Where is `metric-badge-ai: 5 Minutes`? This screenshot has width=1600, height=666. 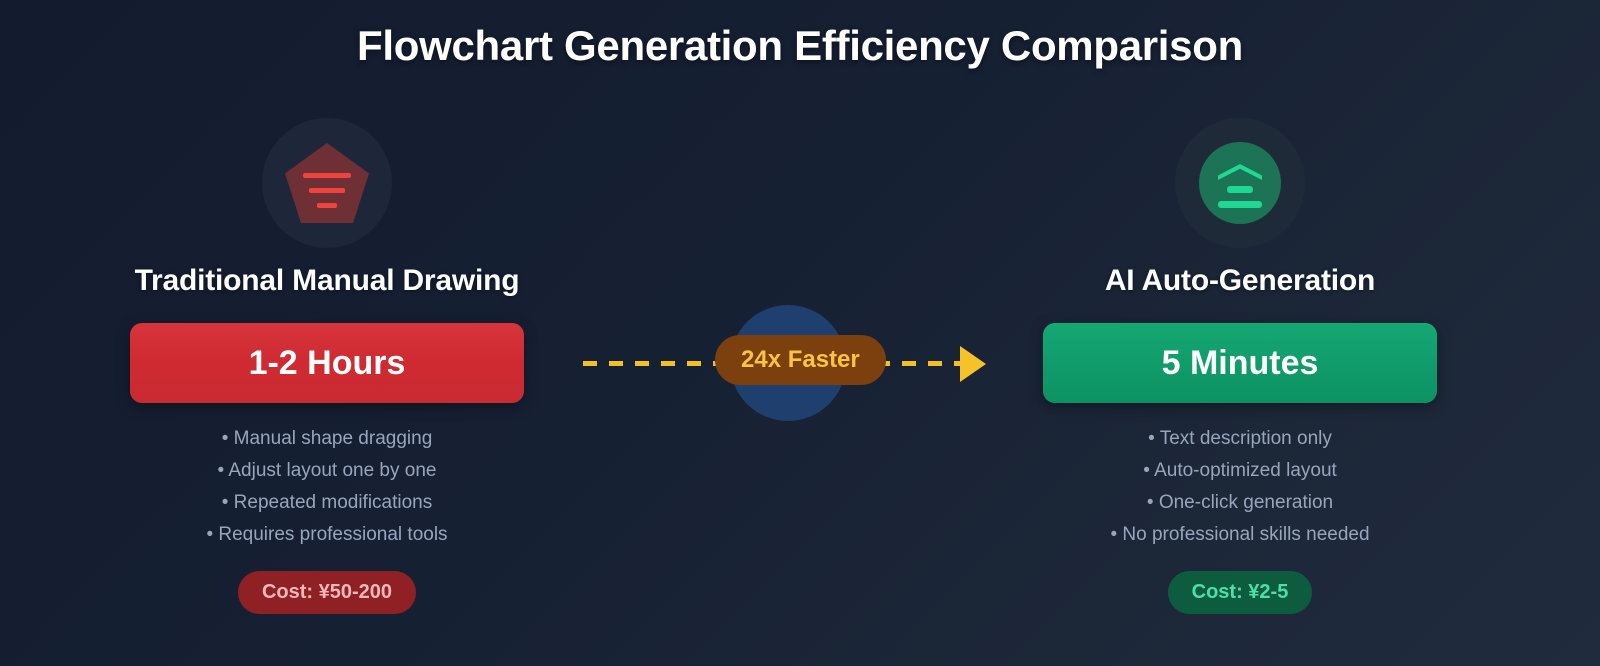 metric-badge-ai: 5 Minutes is located at coordinates (1240, 363).